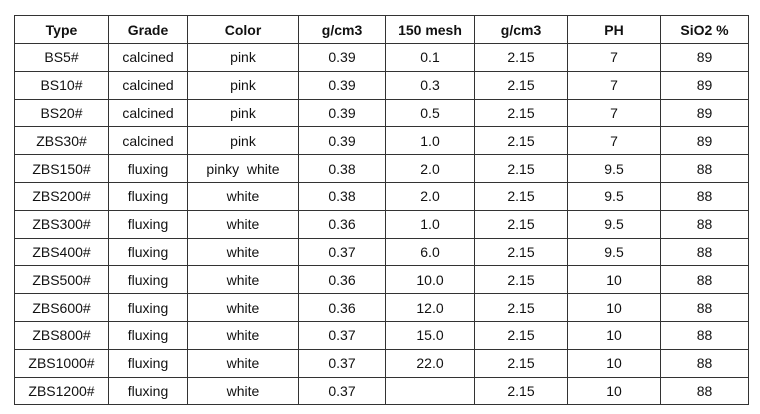 The image size is (760, 414). What do you see at coordinates (430, 57) in the screenshot?
I see `table-cell: 0.1` at bounding box center [430, 57].